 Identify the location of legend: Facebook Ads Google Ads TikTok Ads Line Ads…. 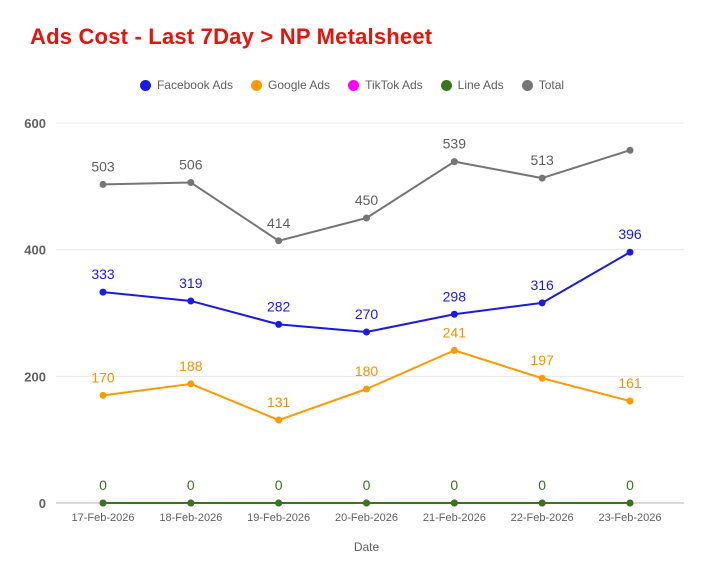
(352, 85).